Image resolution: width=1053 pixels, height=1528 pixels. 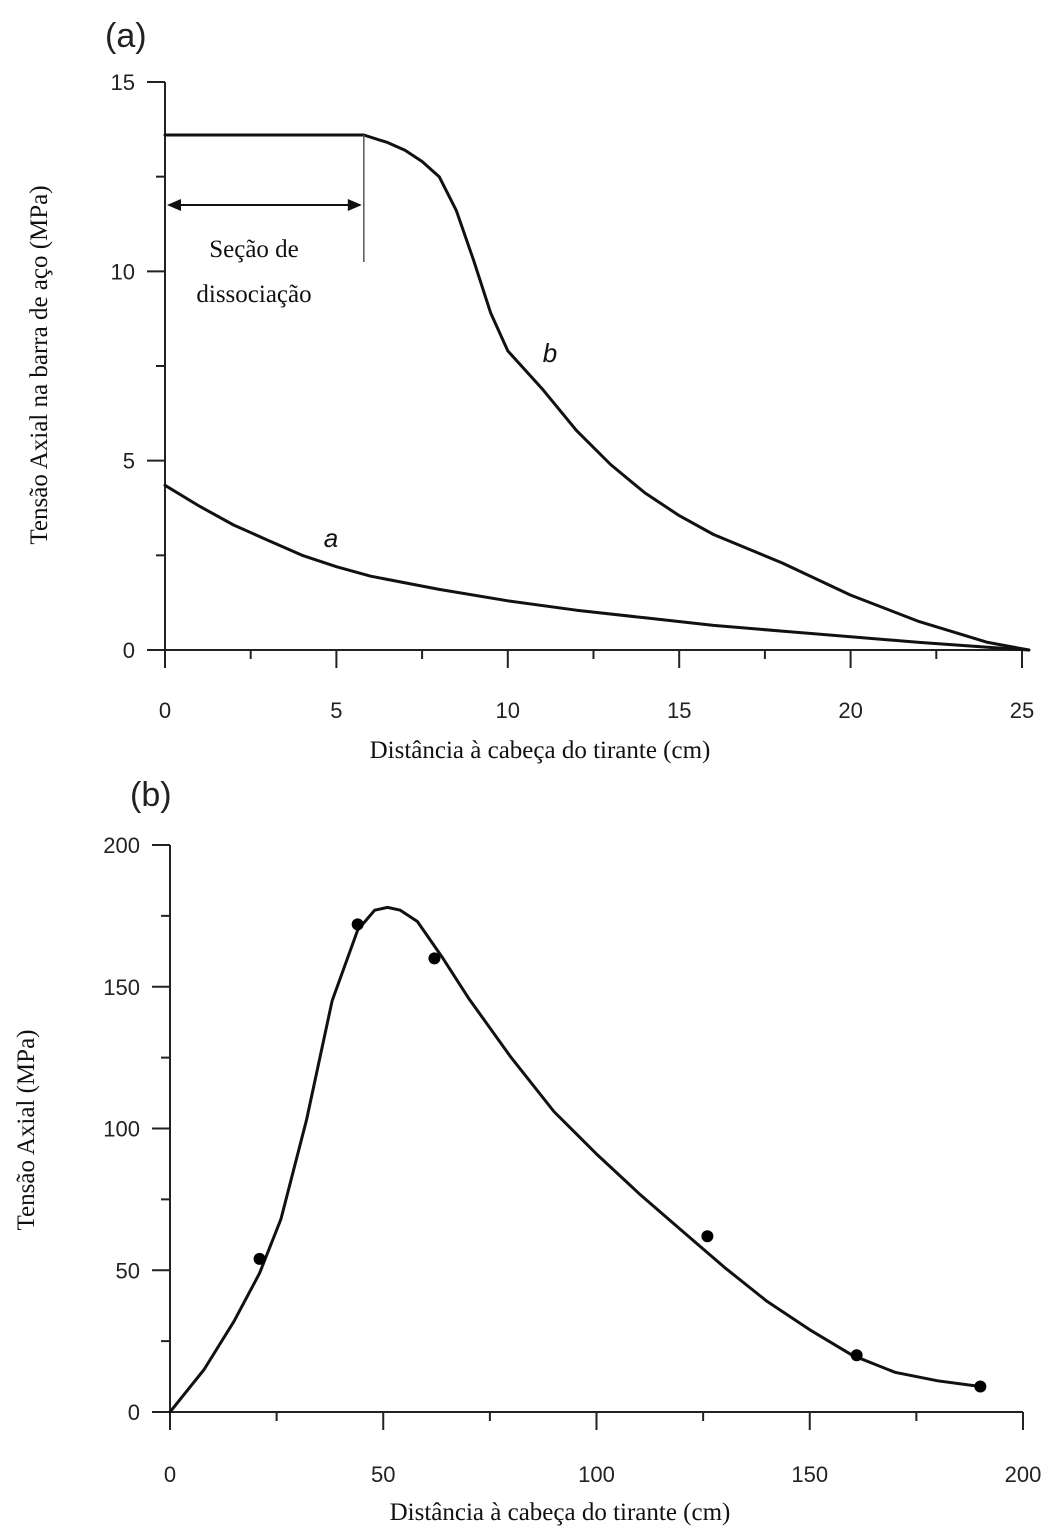 I want to click on dissociation-arrow-left-head, so click(x=174, y=205).